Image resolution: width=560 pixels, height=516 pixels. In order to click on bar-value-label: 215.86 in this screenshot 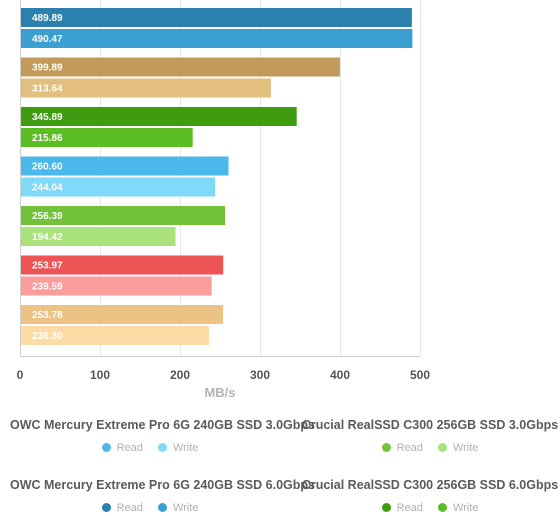, I will do `click(47, 138)`.